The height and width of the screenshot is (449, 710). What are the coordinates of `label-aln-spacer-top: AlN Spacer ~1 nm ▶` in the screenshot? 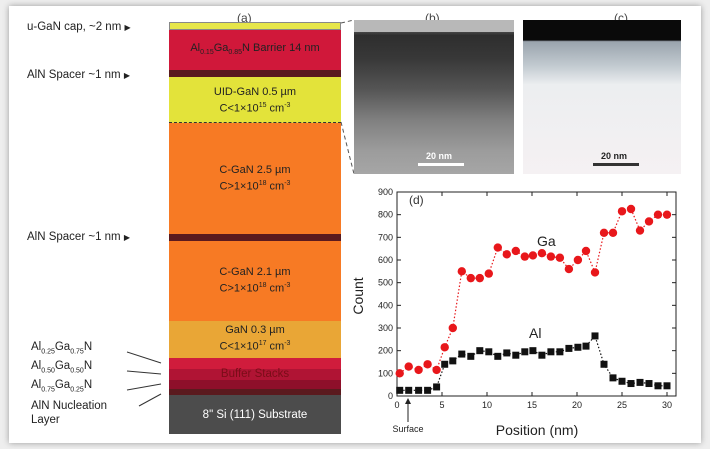 It's located at (78, 75).